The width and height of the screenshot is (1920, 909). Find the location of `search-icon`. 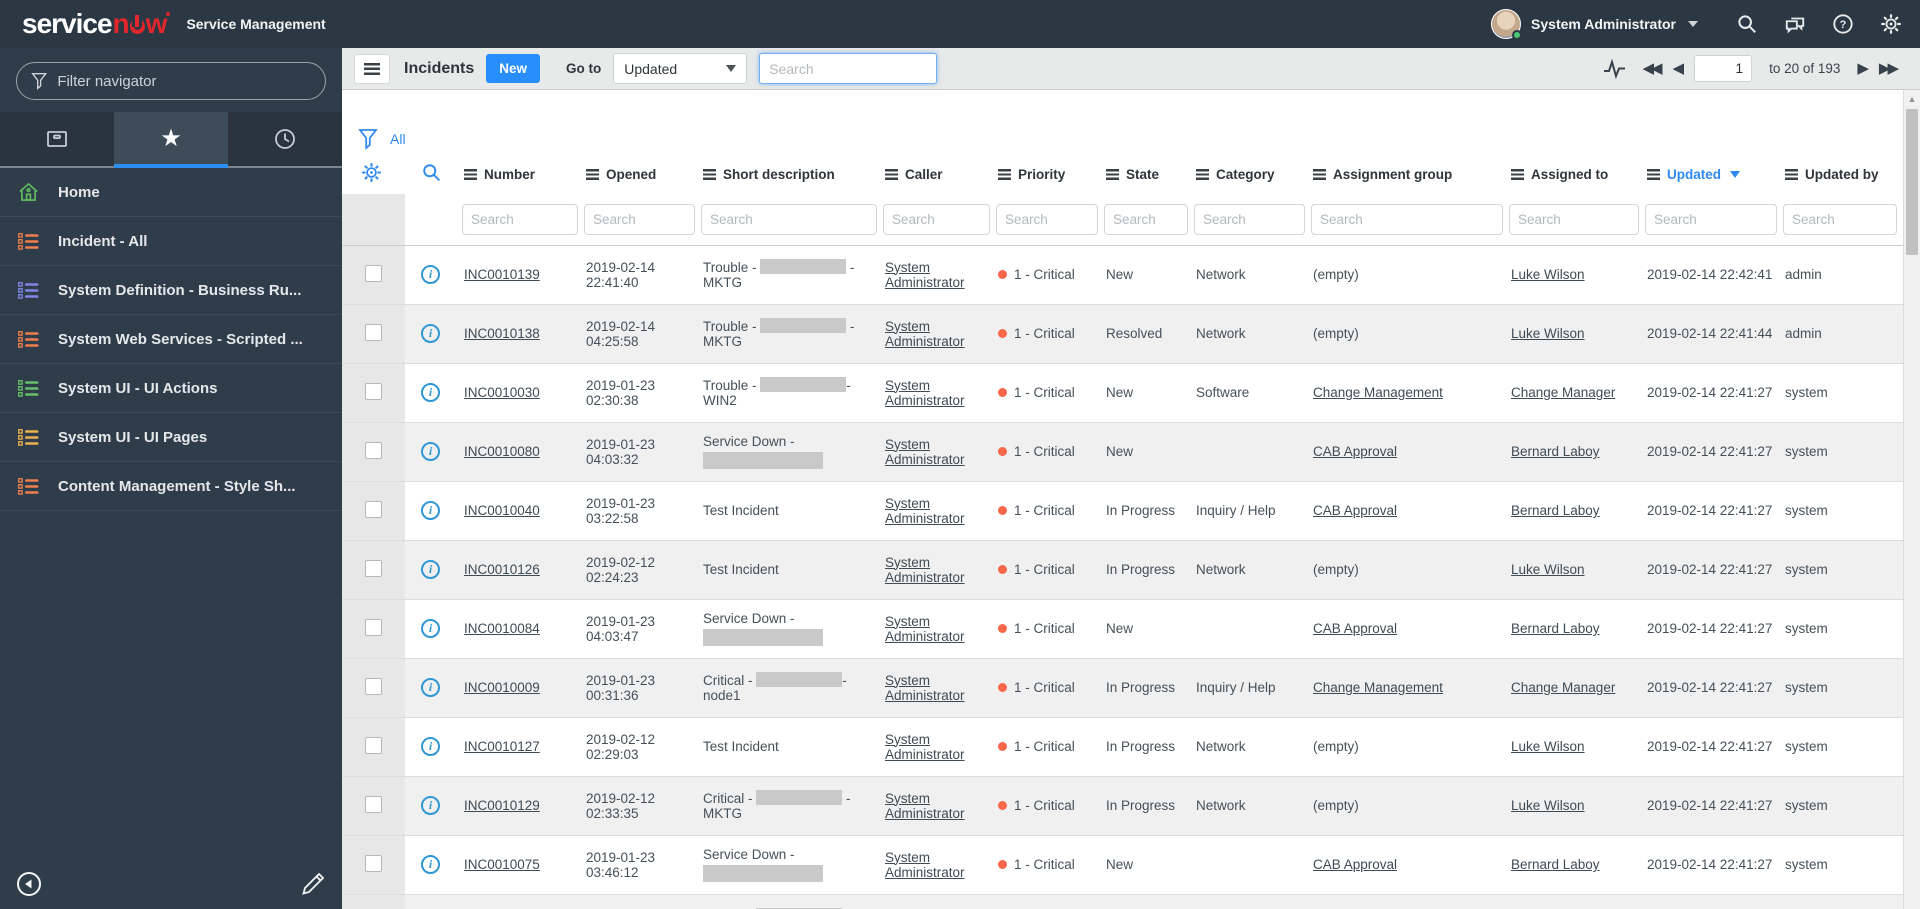

search-icon is located at coordinates (1747, 24).